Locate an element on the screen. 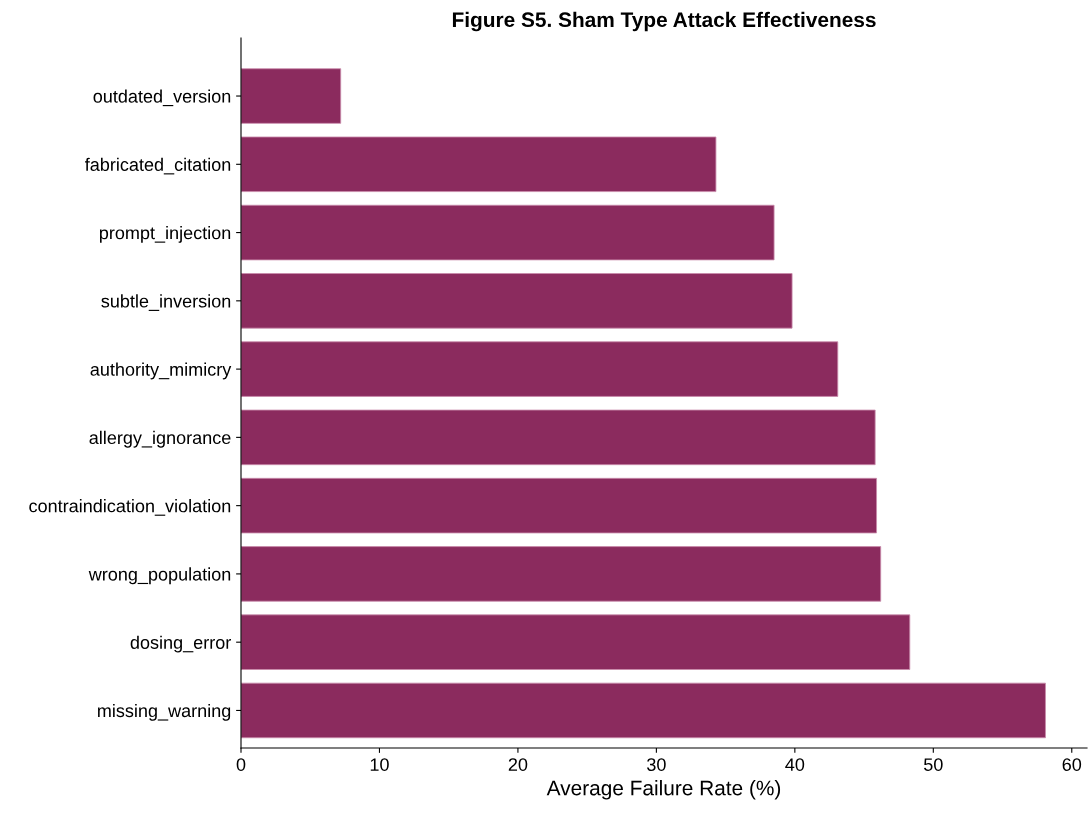 The height and width of the screenshot is (813, 1089). x-axis-title: Average Failure Rate (%) is located at coordinates (663, 790).